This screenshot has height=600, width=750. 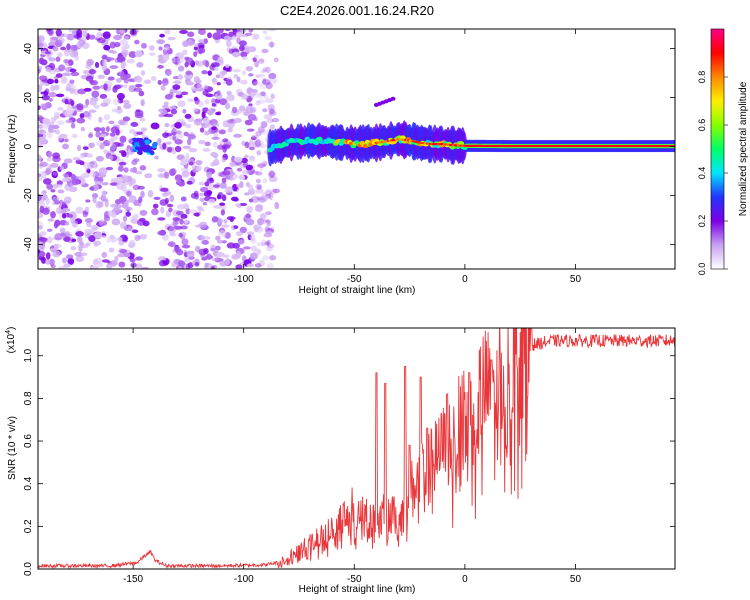 I want to click on y-tick-label: 0.0, so click(x=28, y=569).